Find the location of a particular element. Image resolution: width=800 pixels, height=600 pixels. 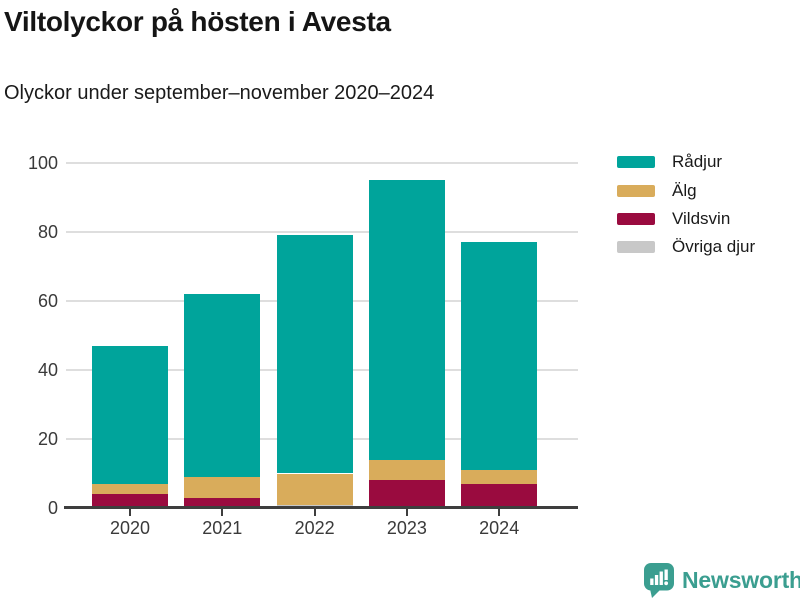

bar-segment-2023--lg is located at coordinates (406, 470).